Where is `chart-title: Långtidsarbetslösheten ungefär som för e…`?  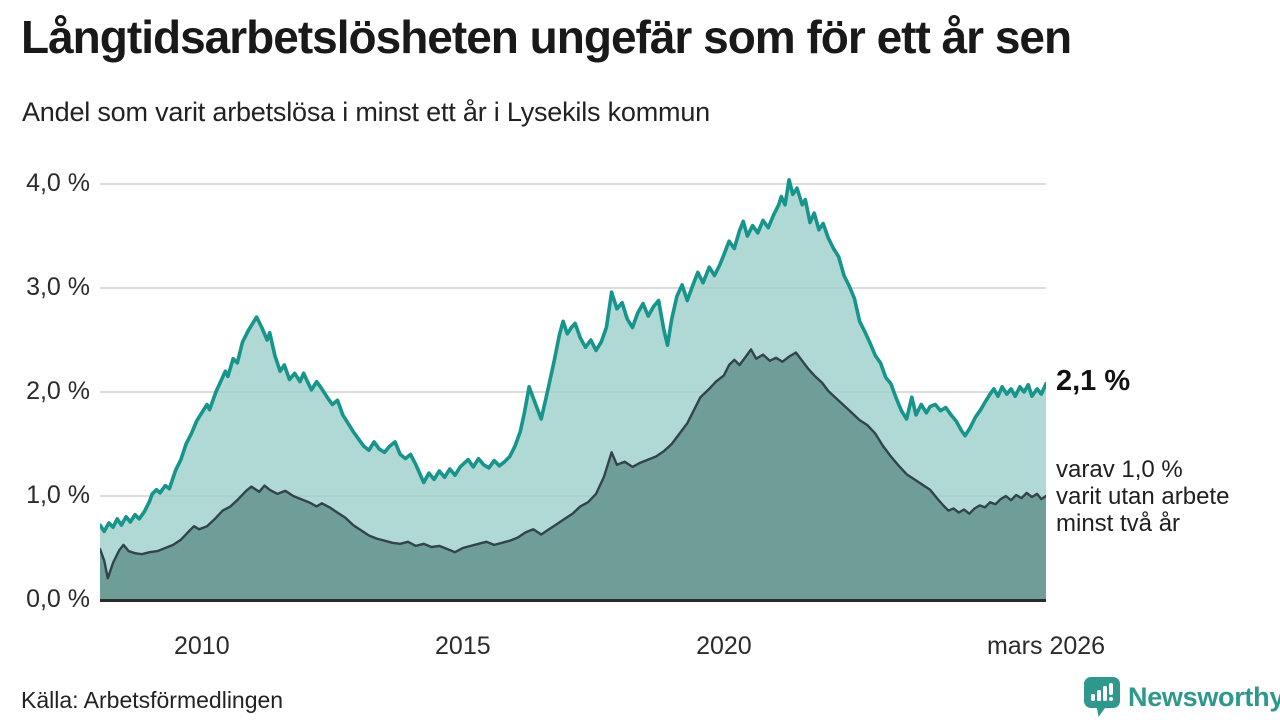
chart-title: Långtidsarbetslösheten ungefär som för e… is located at coordinates (546, 37).